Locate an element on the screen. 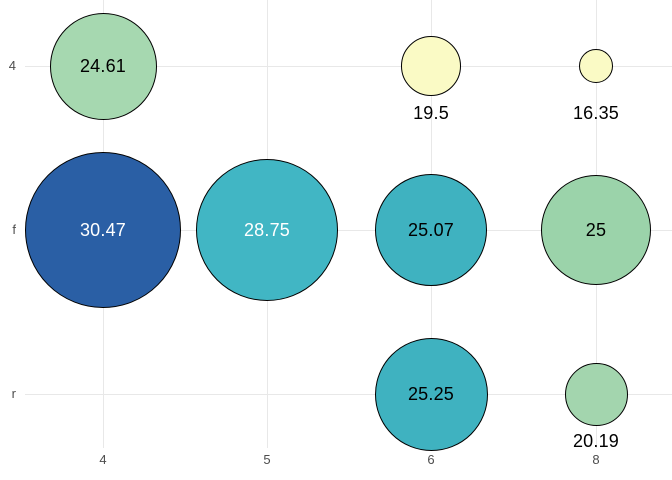  bubble-yf-x5: 28.75 is located at coordinates (267, 230).